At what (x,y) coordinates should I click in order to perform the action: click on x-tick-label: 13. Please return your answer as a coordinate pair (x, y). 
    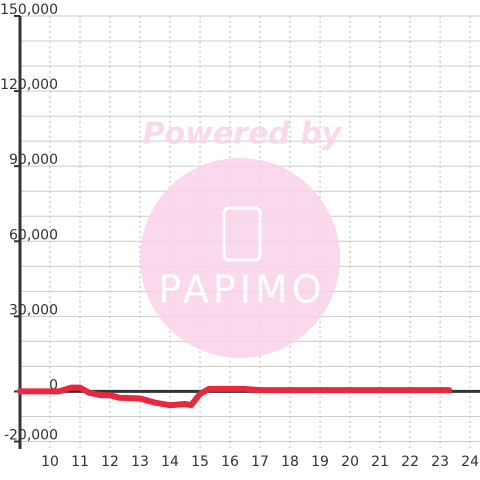
    Looking at the image, I should click on (140, 462).